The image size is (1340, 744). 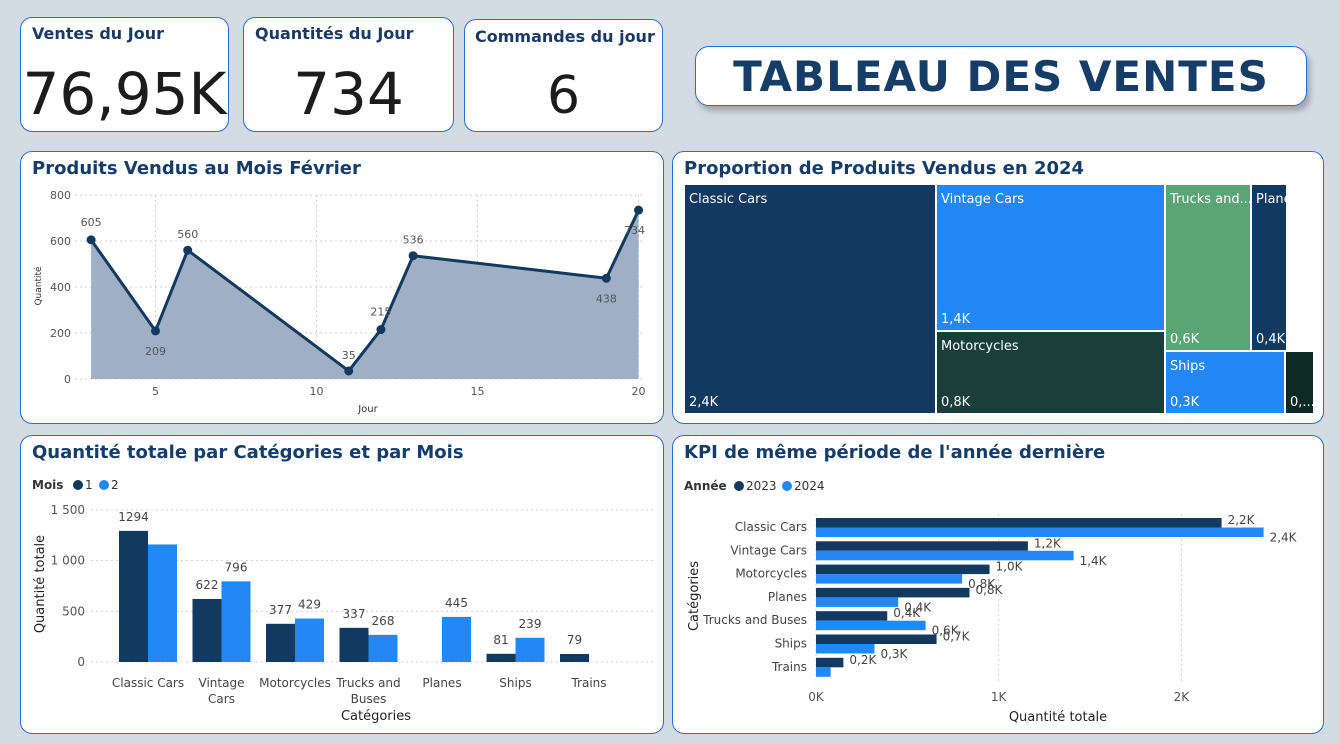 I want to click on bar-data-label: 81, so click(x=500, y=640).